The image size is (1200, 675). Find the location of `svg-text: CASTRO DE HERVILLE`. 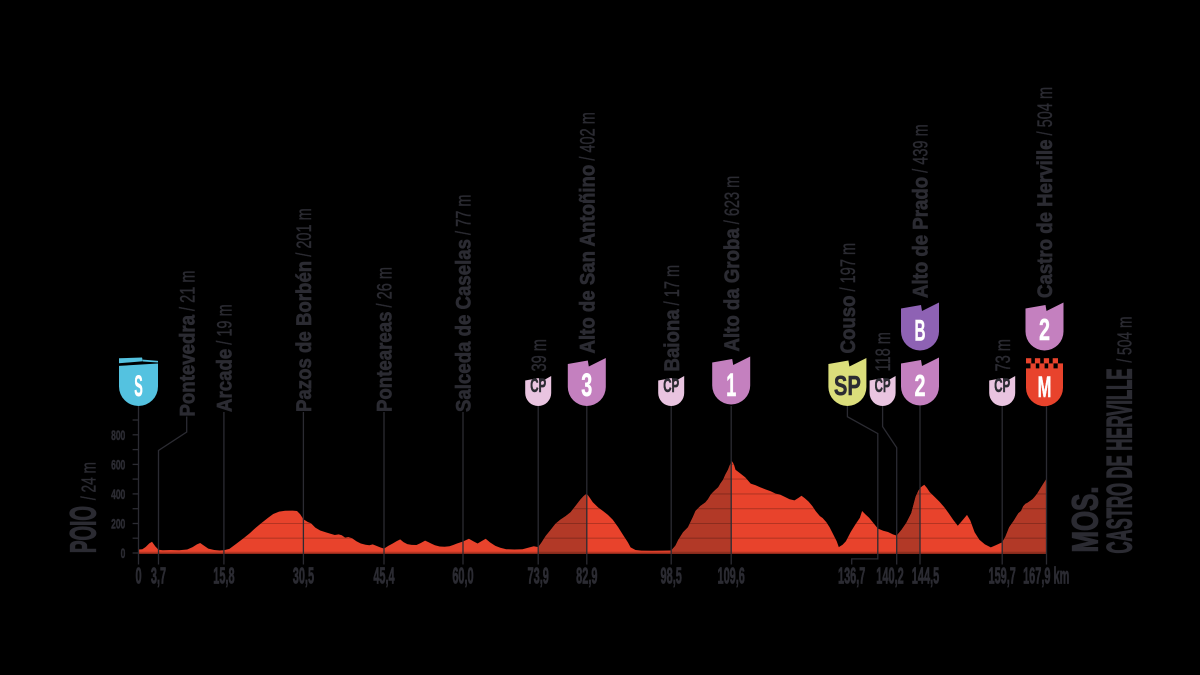

svg-text: CASTRO DE HERVILLE is located at coordinates (1120, 461).